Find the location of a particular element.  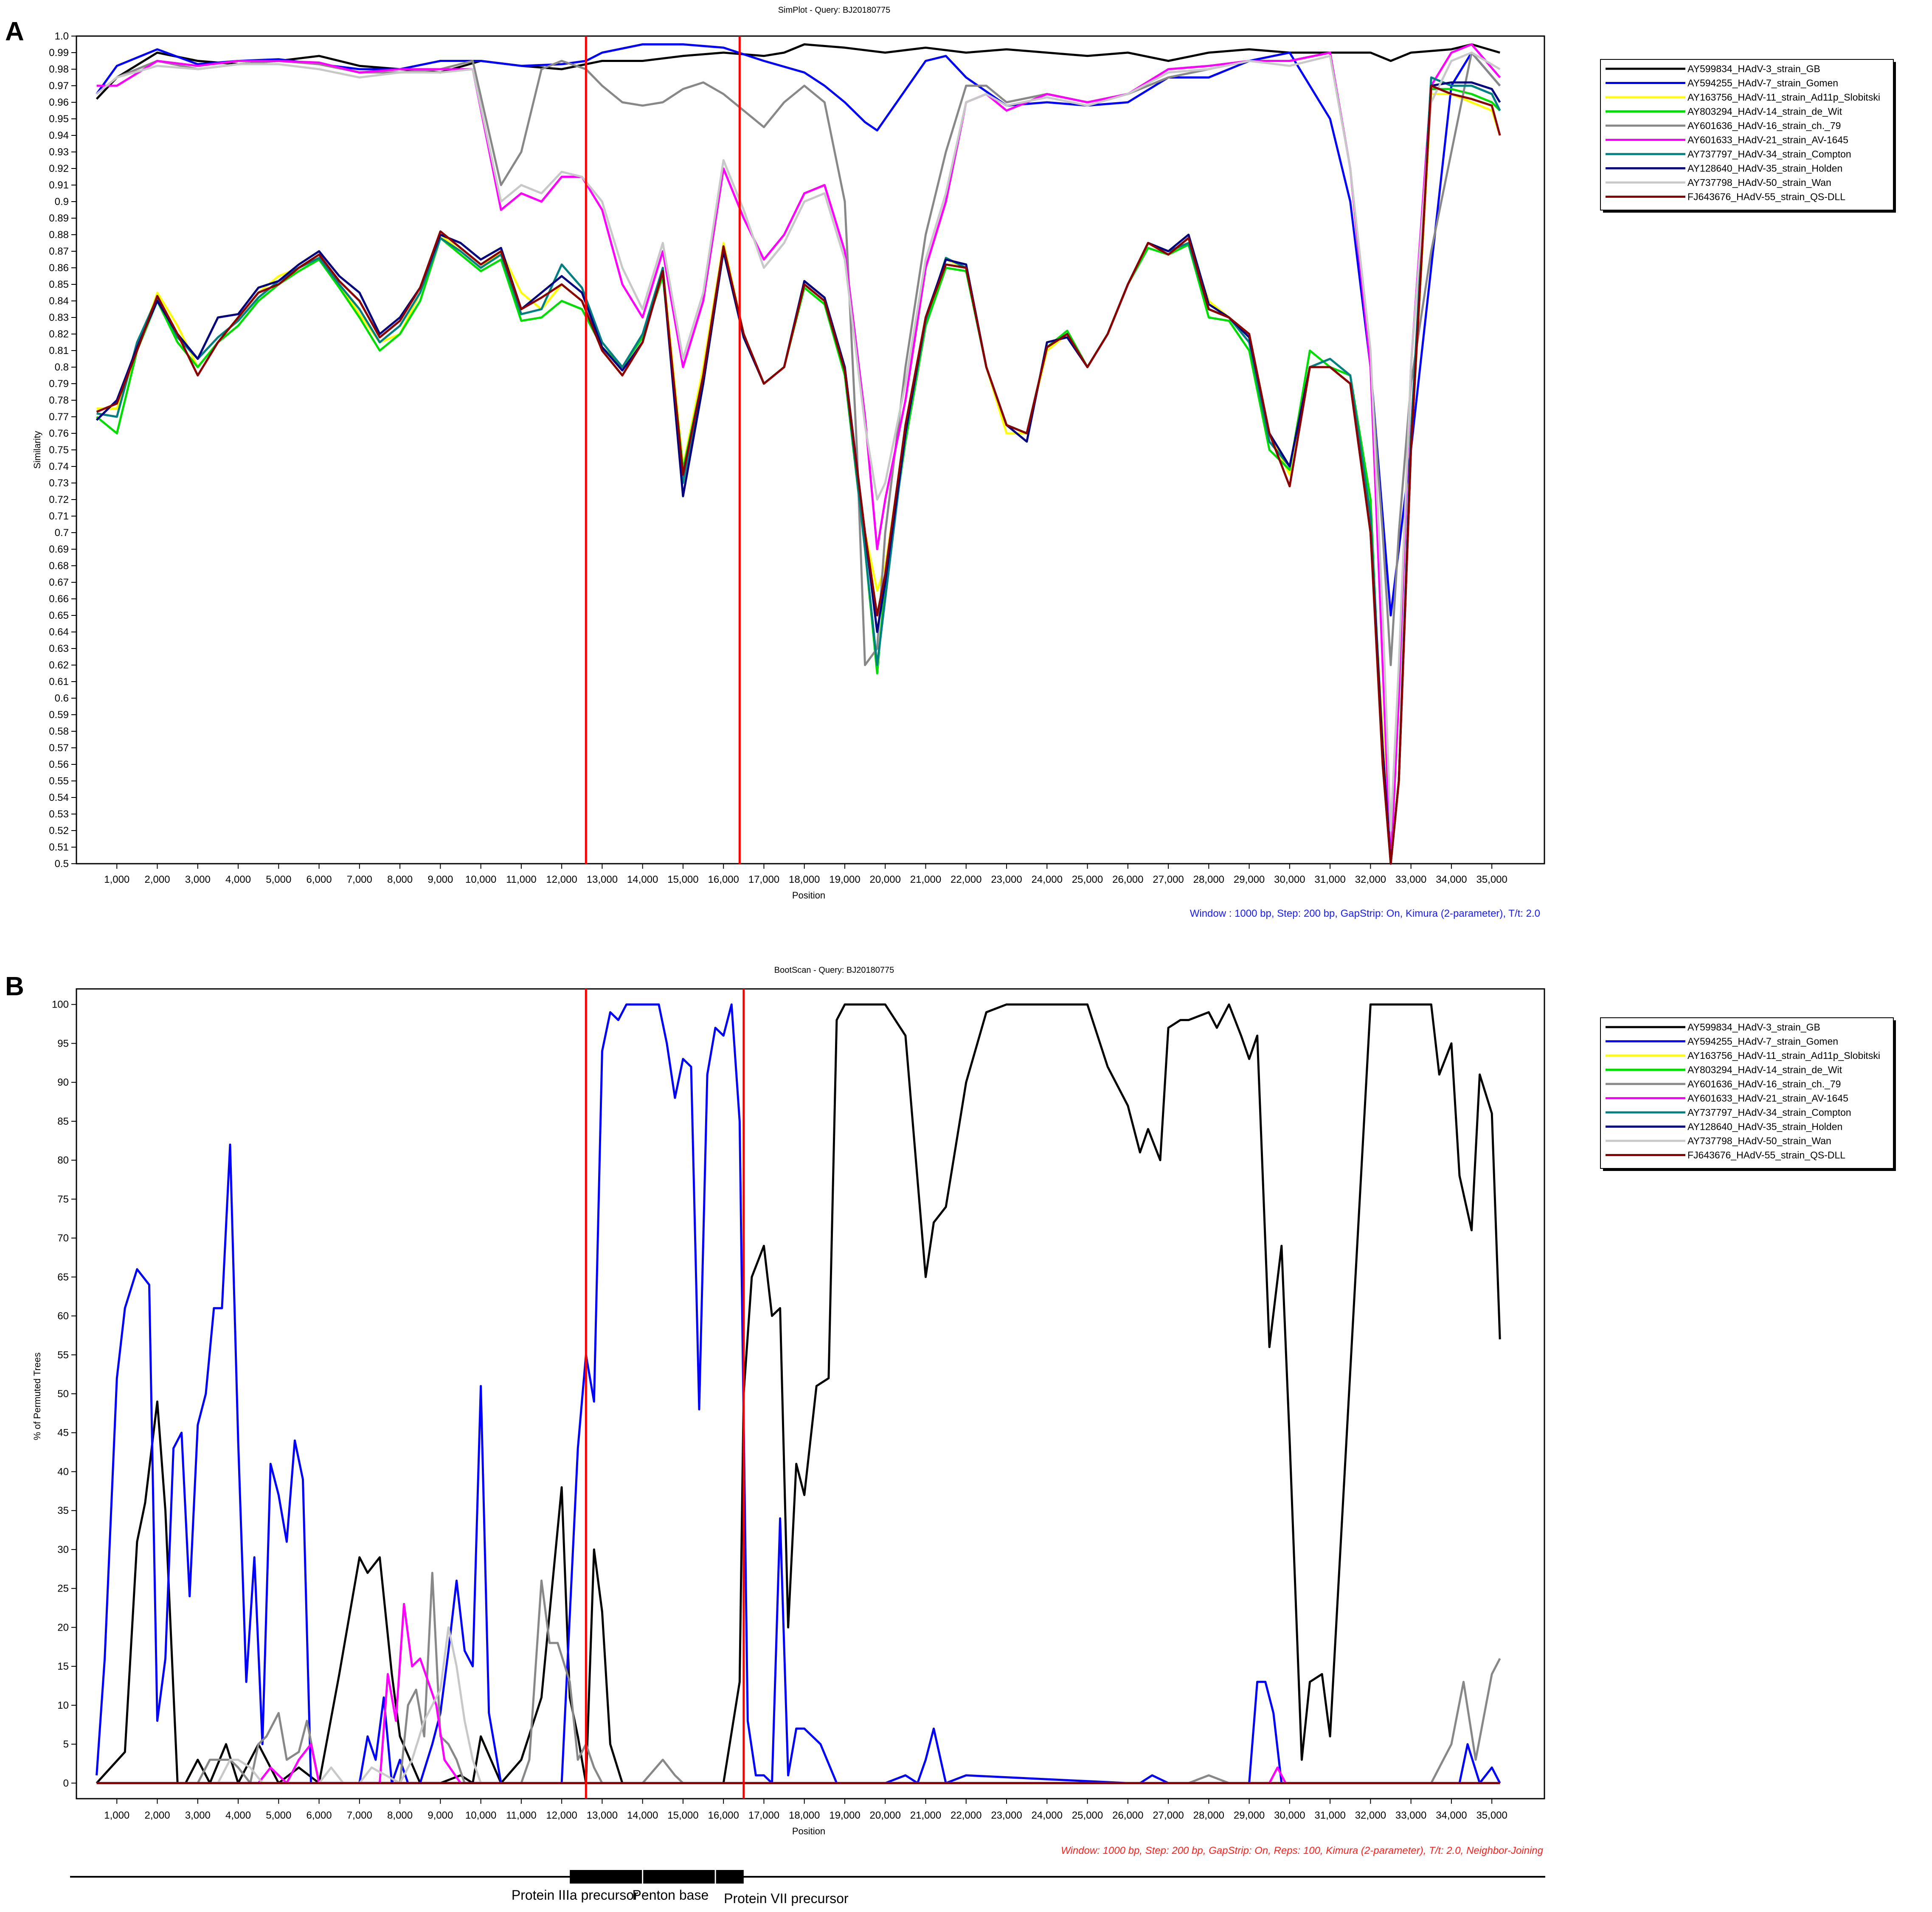

bootscan-y-tick-label: 20 is located at coordinates (63, 1628).